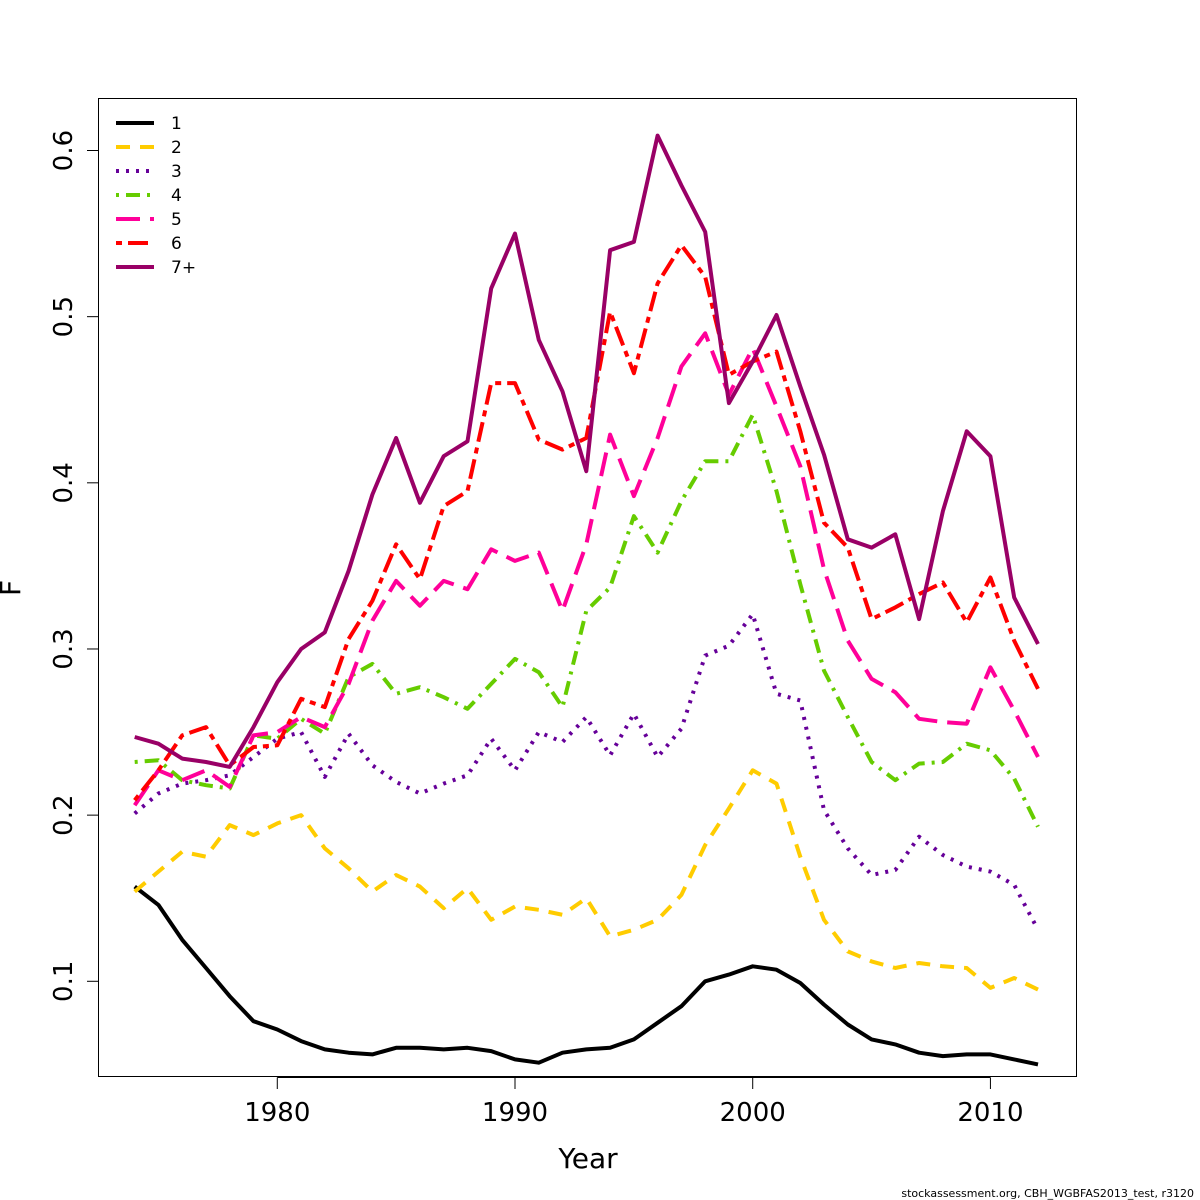  I want to click on legend-label: 5, so click(176, 220).